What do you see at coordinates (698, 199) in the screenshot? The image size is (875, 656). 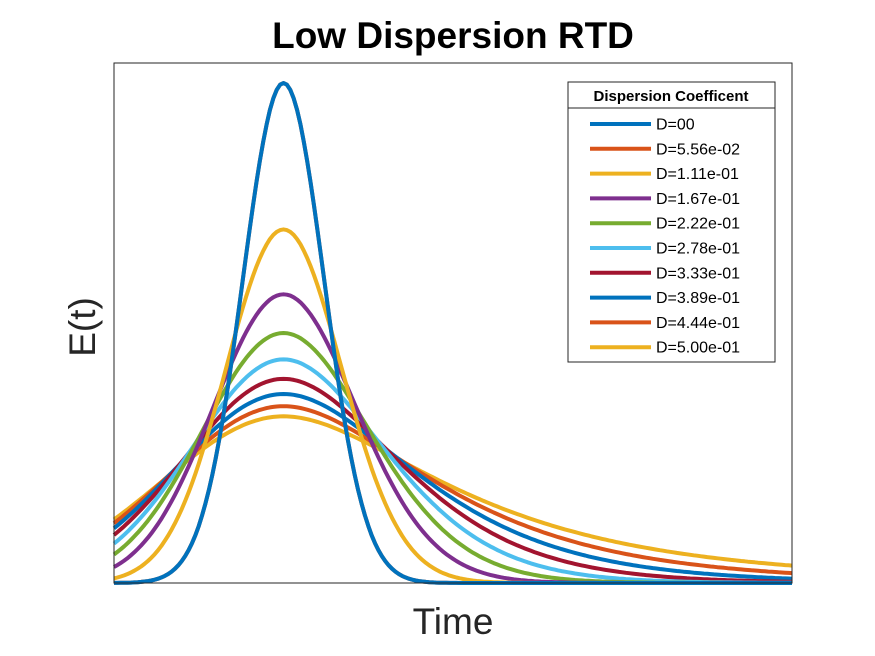 I see `legend-label-4: D=1.67e-01` at bounding box center [698, 199].